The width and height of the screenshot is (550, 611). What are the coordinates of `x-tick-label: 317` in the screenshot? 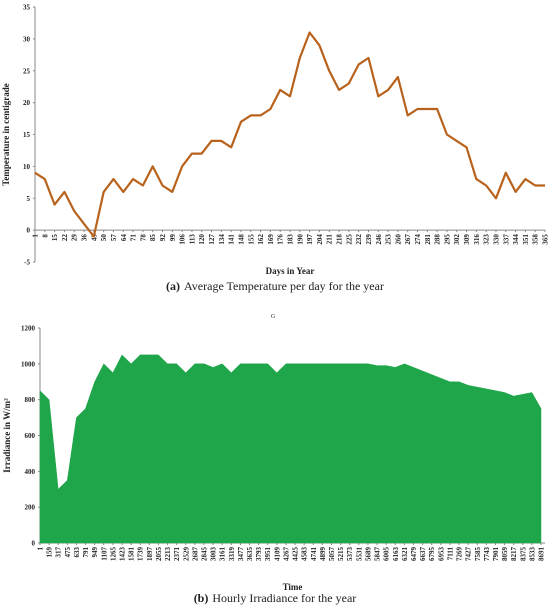 It's located at (59, 552).